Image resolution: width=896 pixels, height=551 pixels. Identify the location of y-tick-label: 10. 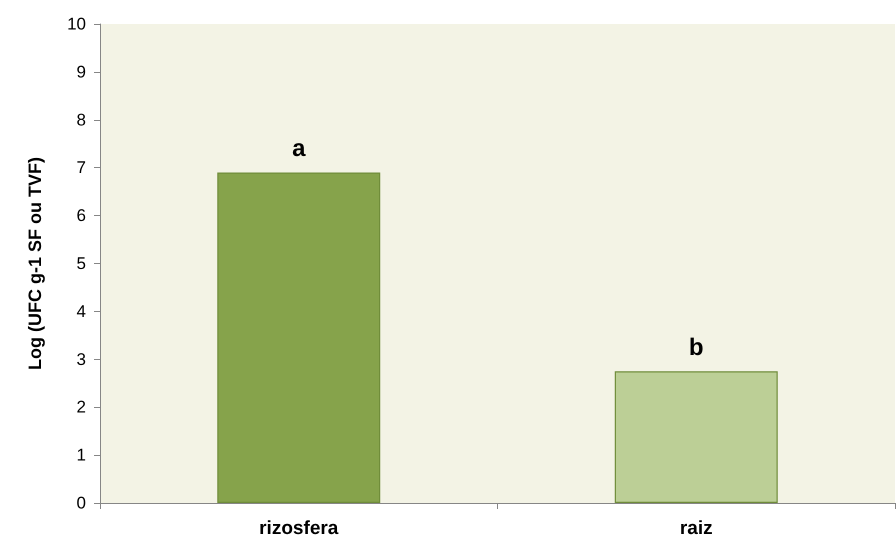
(76, 24).